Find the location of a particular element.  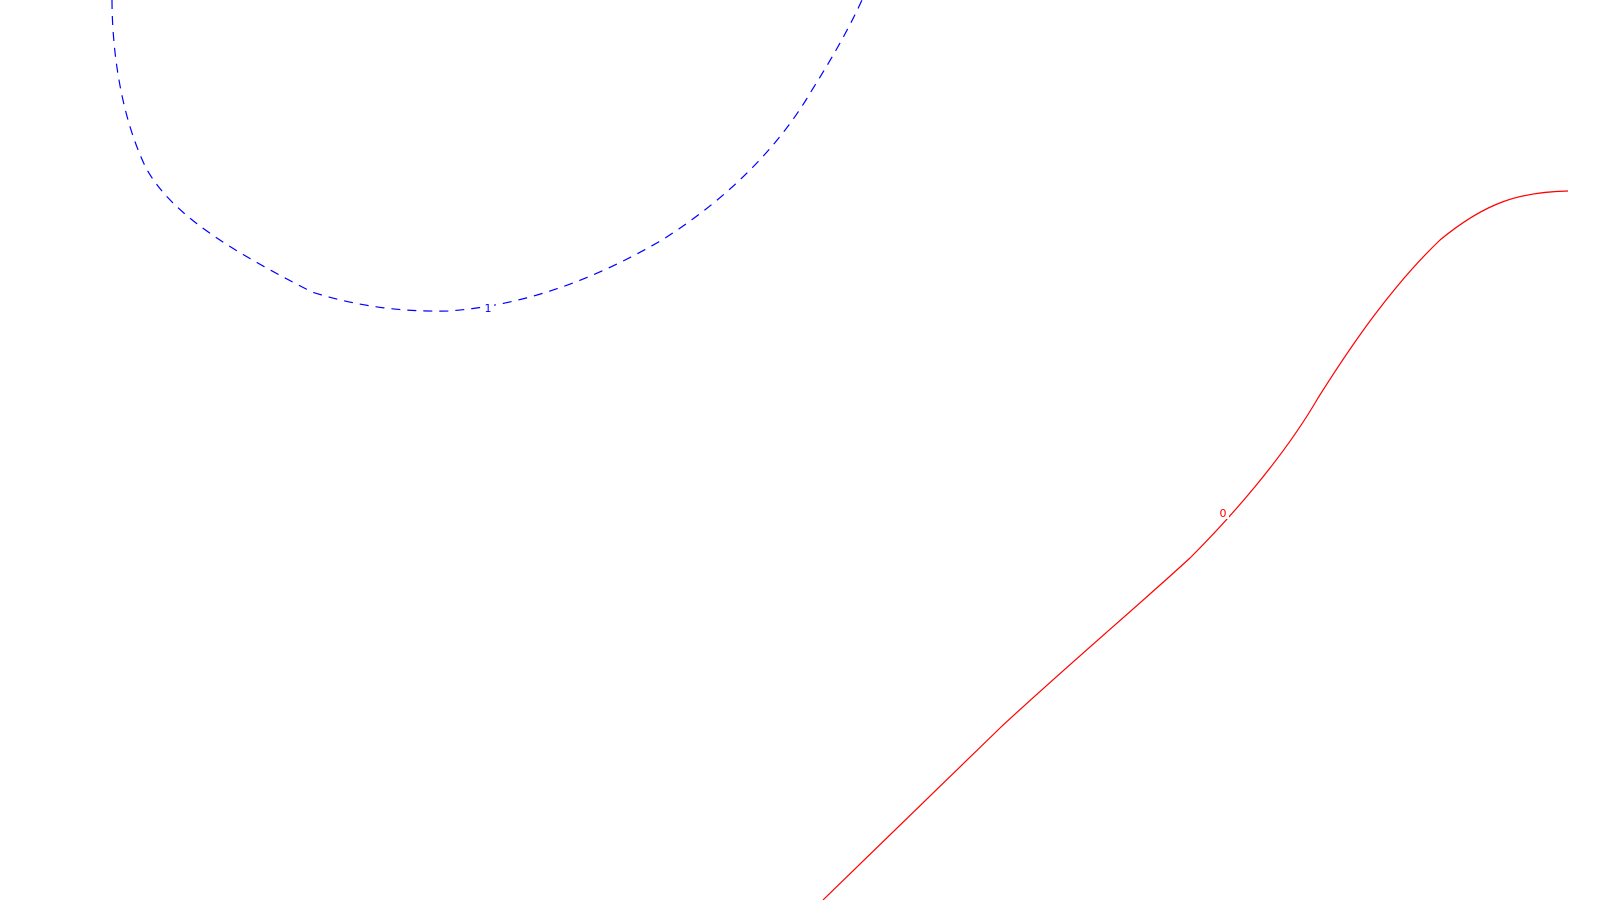

contour-label-1: 1 is located at coordinates (488, 308).